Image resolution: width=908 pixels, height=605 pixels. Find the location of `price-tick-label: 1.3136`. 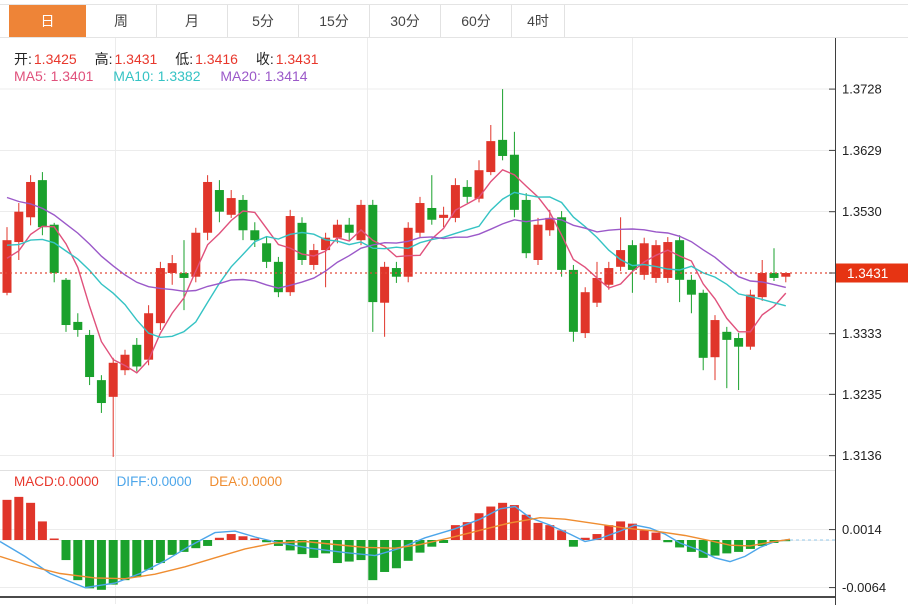

price-tick-label: 1.3136 is located at coordinates (862, 455).